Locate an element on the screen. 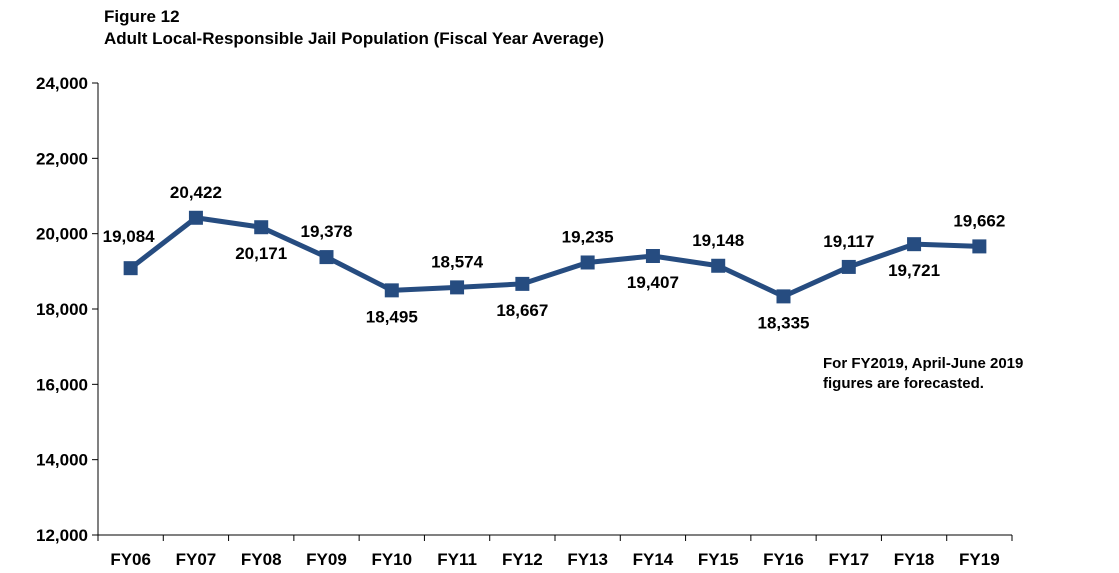 The image size is (1119, 573). y-tick-label: 20,000 is located at coordinates (62, 234).